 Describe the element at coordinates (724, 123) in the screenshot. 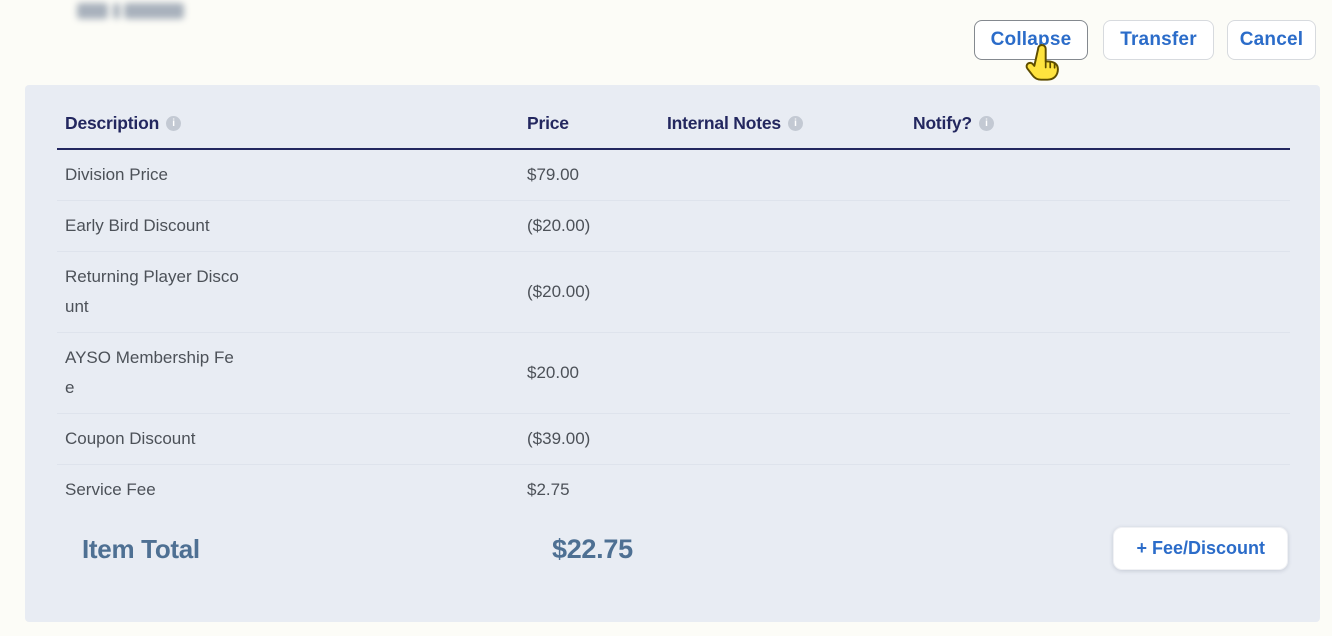

I see `column-header-label: Internal Notes` at that location.